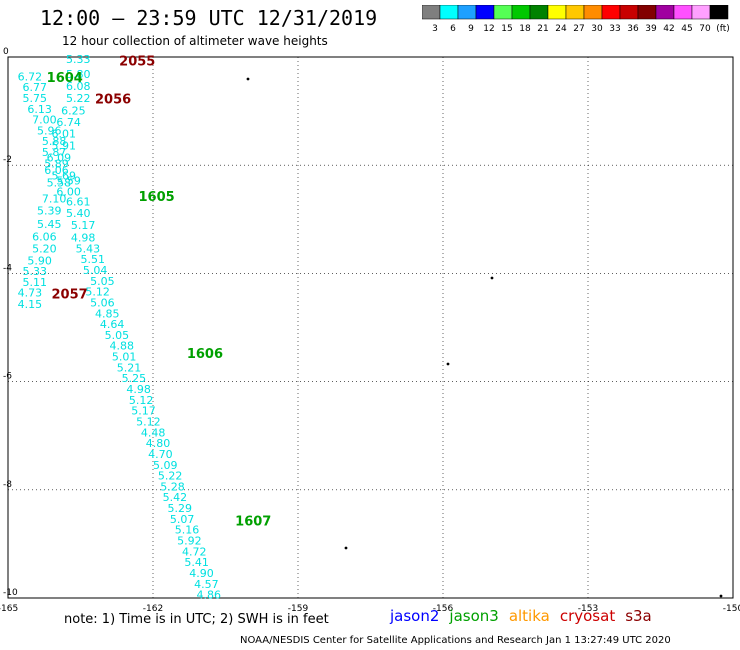  Describe the element at coordinates (542, 29) in the screenshot. I see `scale-label: 21` at that location.